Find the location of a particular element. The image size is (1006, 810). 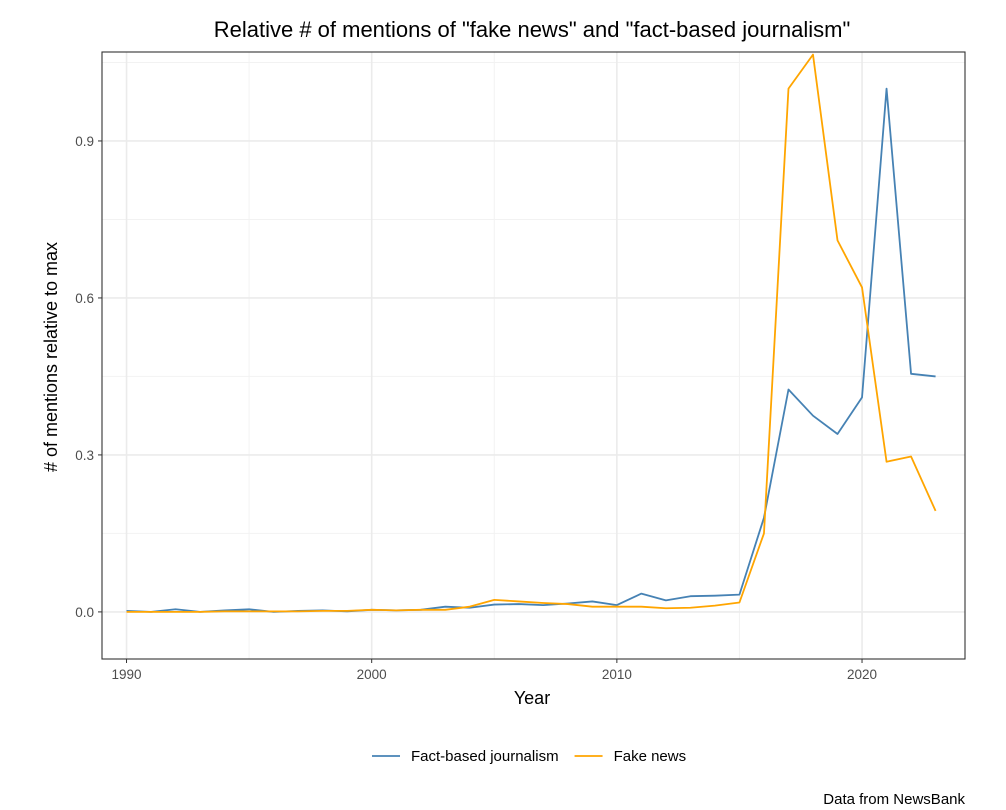

x-tick-label: 1990 is located at coordinates (126, 674).